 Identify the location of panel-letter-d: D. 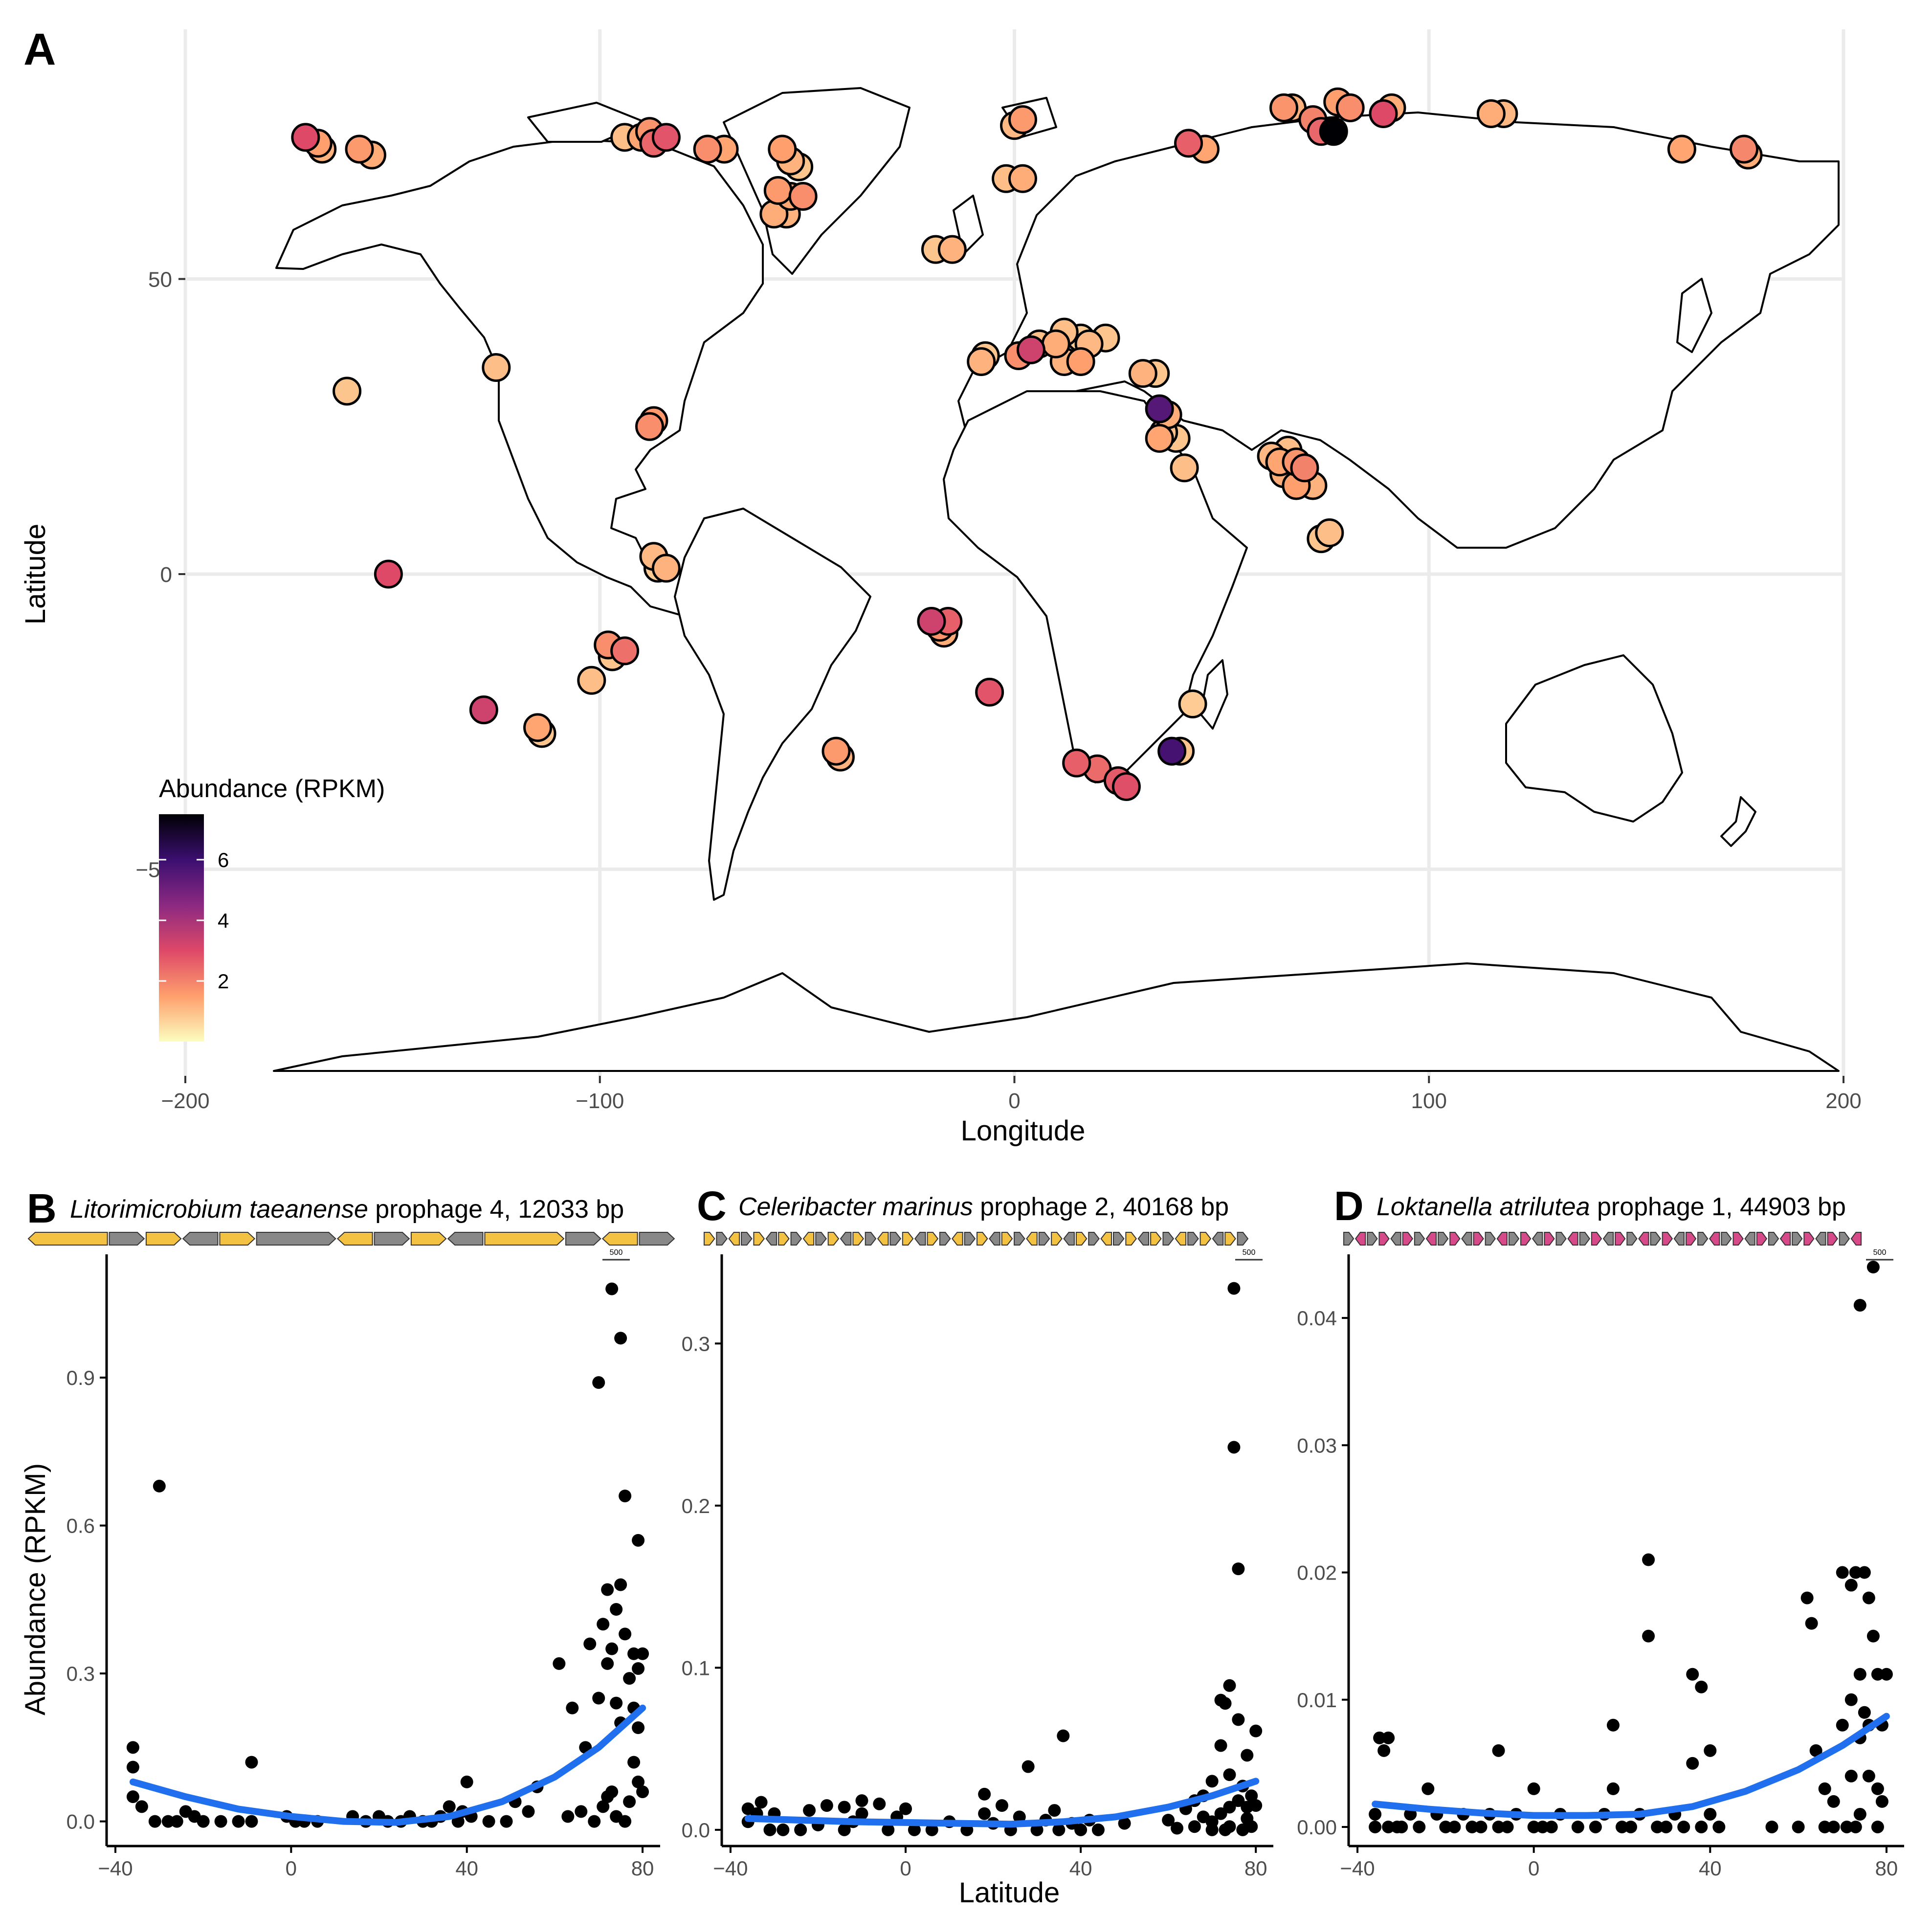
(1349, 1206).